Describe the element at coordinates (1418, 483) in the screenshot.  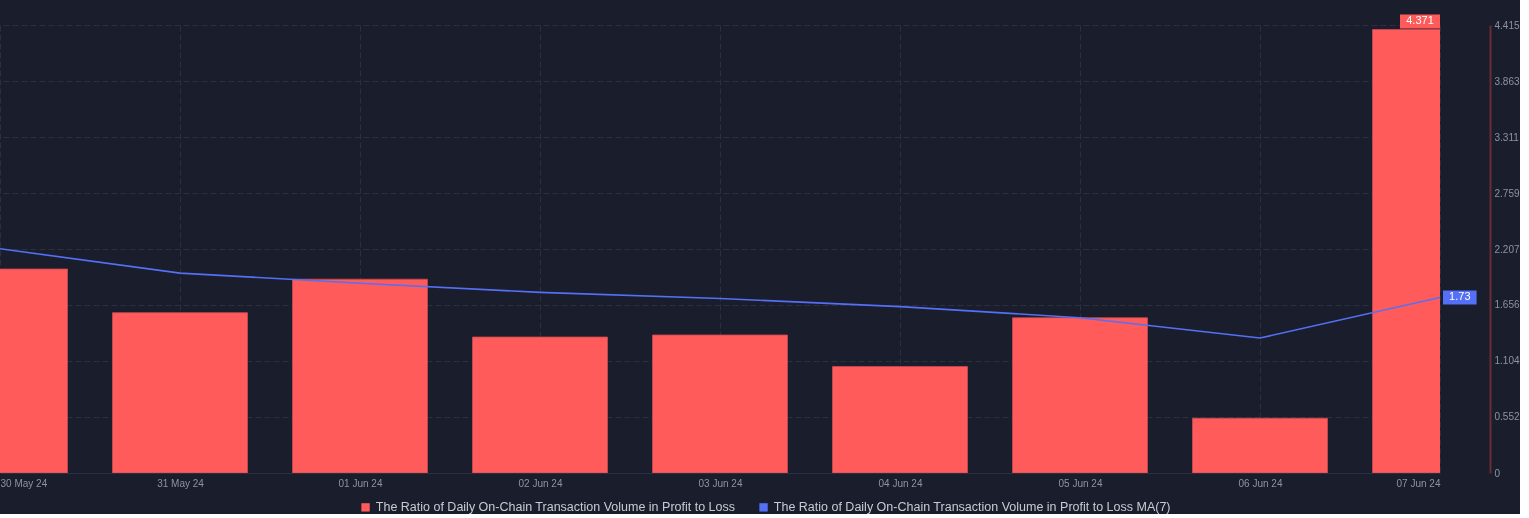
I see `x-tick-label: 07 Jun 24` at that location.